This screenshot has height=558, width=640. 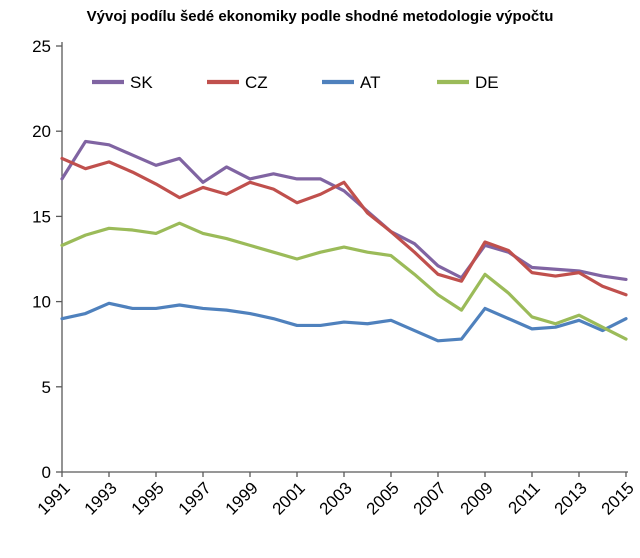 What do you see at coordinates (54, 498) in the screenshot?
I see `x-tick-label: 1991` at bounding box center [54, 498].